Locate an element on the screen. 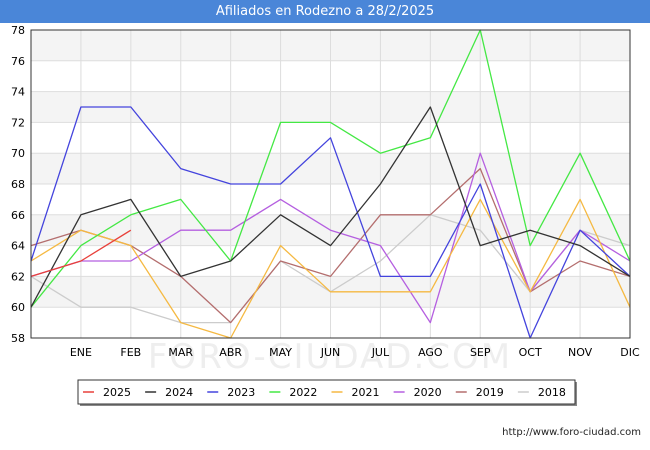 This screenshot has height=450, width=650. legend-label-2023: 2023 is located at coordinates (241, 392).